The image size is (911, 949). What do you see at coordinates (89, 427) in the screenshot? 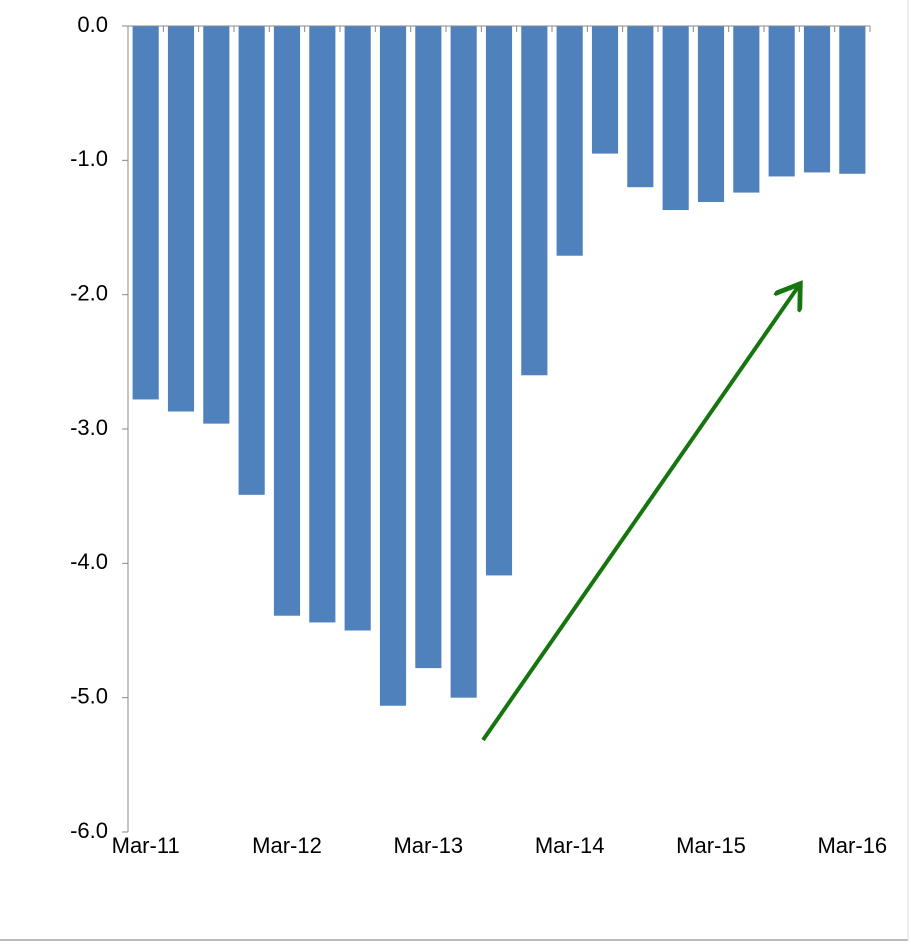
I see `y-tick-label: -3.0` at bounding box center [89, 427].